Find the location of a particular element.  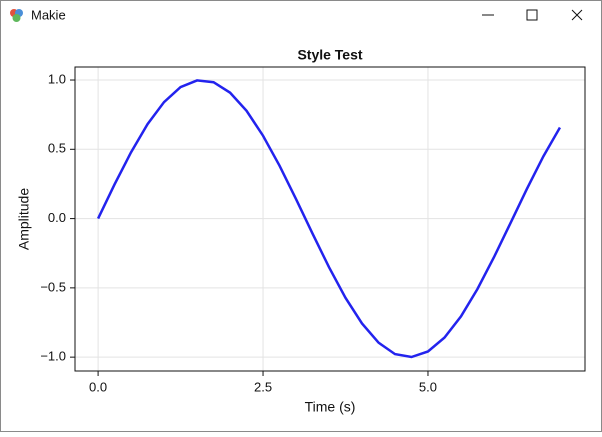

x-axis-label: Time (s) is located at coordinates (330, 407).